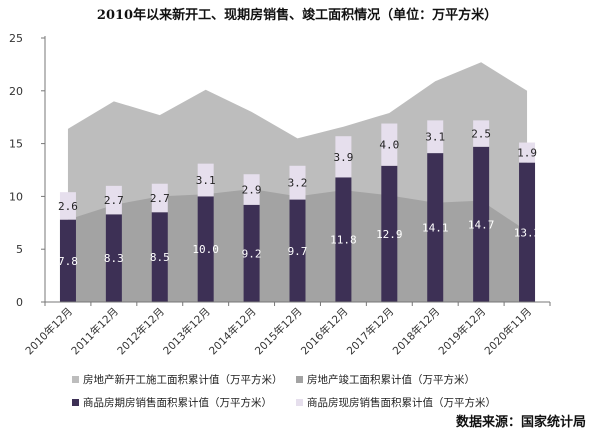 This screenshot has height=436, width=594. What do you see at coordinates (19, 249) in the screenshot?
I see `y-tick-label-1: 5` at bounding box center [19, 249].